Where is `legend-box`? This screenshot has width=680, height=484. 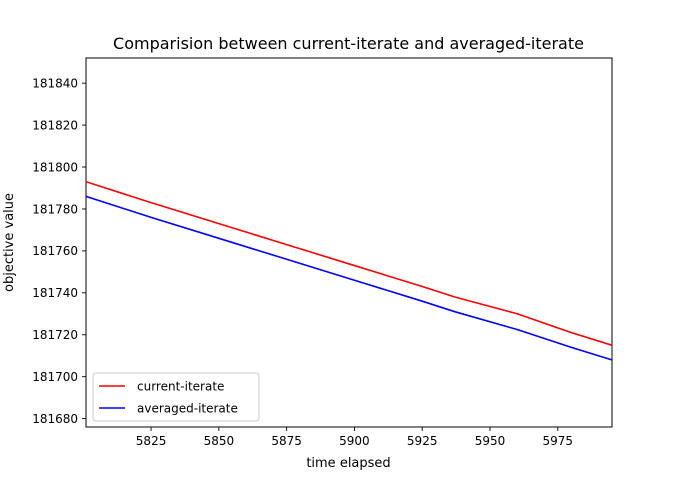 legend-box is located at coordinates (176, 397).